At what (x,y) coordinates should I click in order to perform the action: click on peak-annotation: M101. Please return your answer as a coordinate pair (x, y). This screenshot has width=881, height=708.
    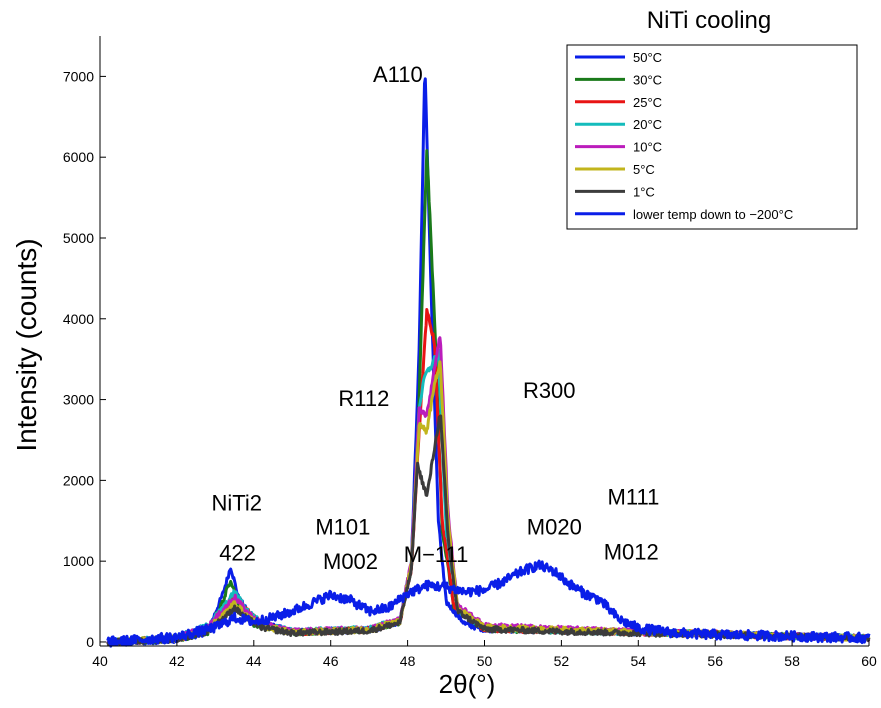
    Looking at the image, I should click on (342, 527).